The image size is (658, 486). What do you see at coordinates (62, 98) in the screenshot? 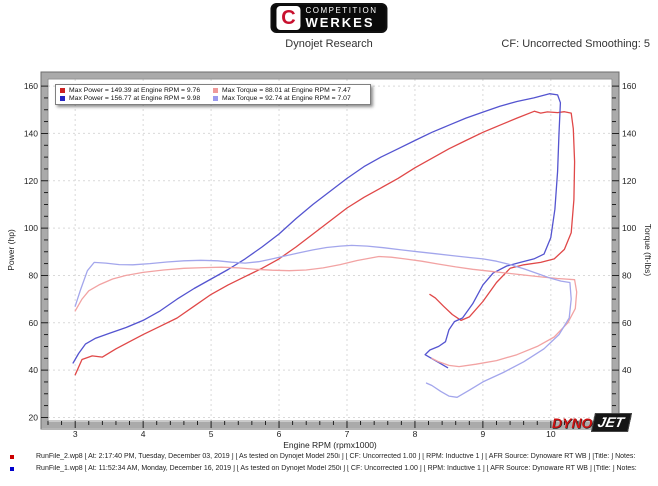
I see `legend-swatch-blue` at bounding box center [62, 98].